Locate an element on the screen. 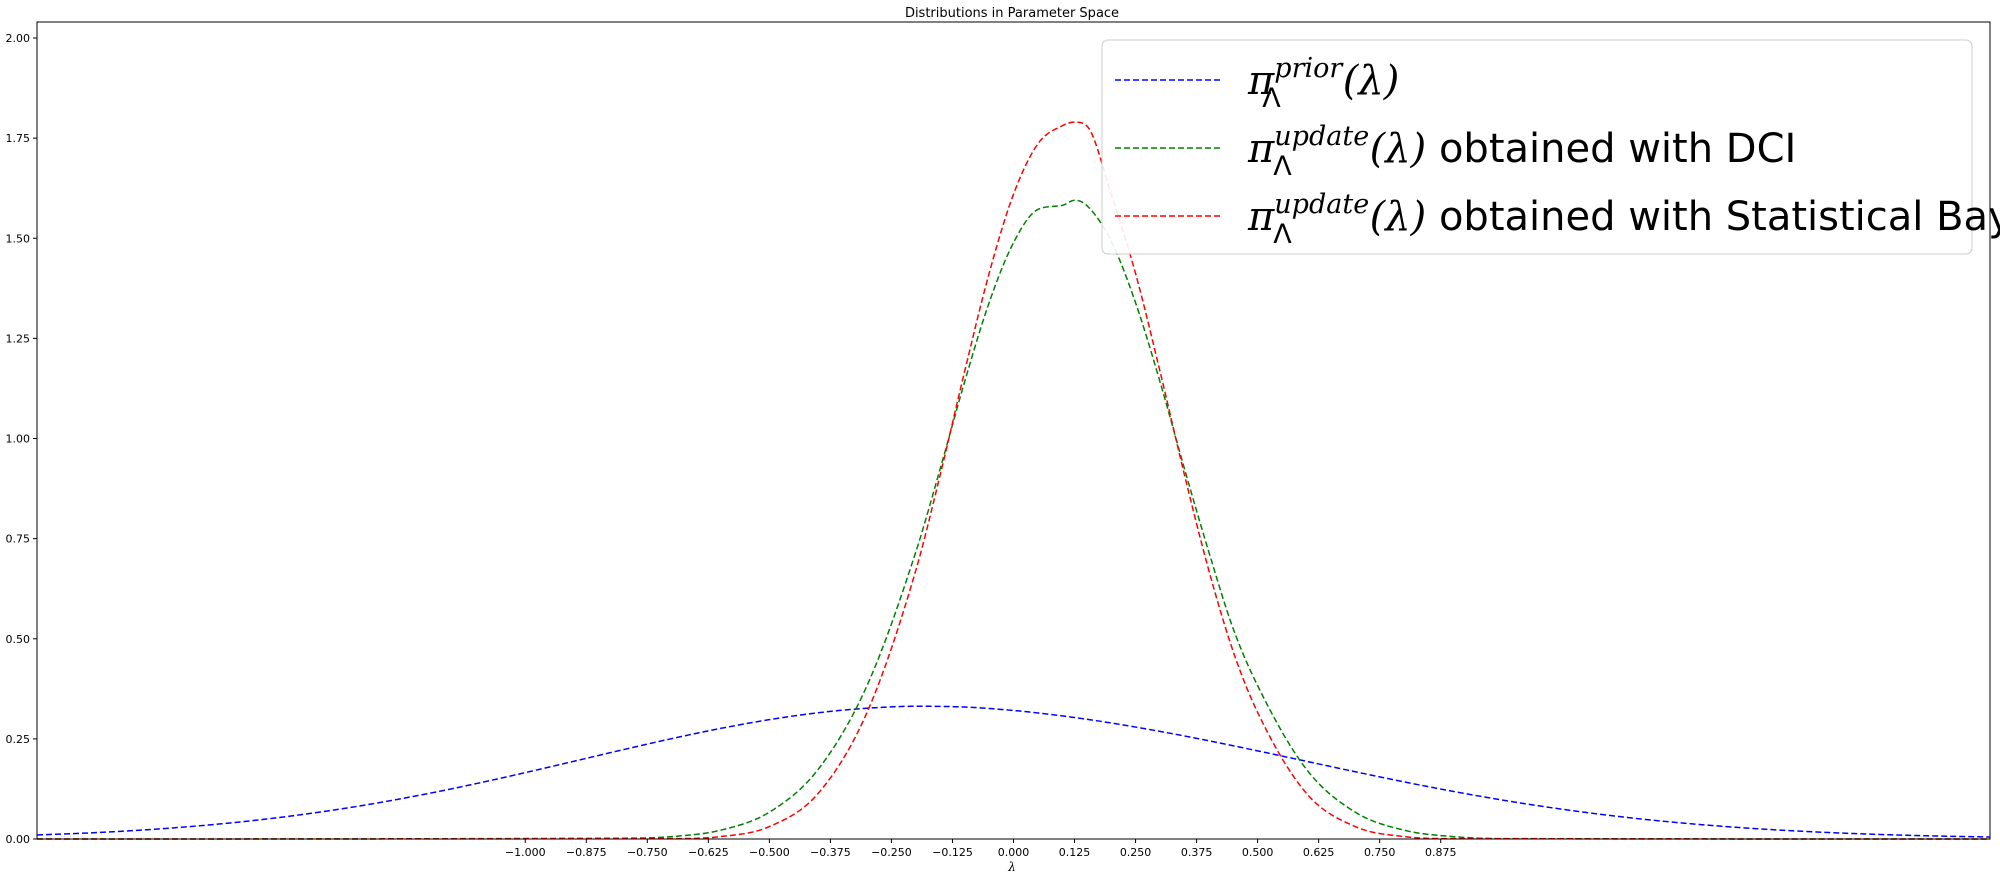  x-tick-label: 0.125 is located at coordinates (1075, 852).